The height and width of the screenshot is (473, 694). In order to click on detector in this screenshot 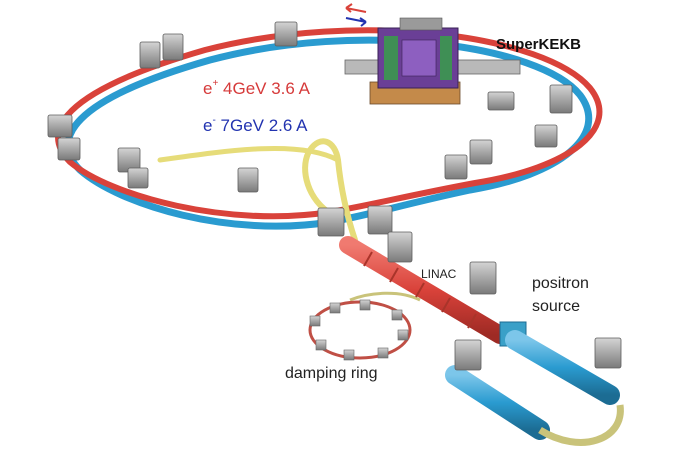, I will do `click(432, 61)`.